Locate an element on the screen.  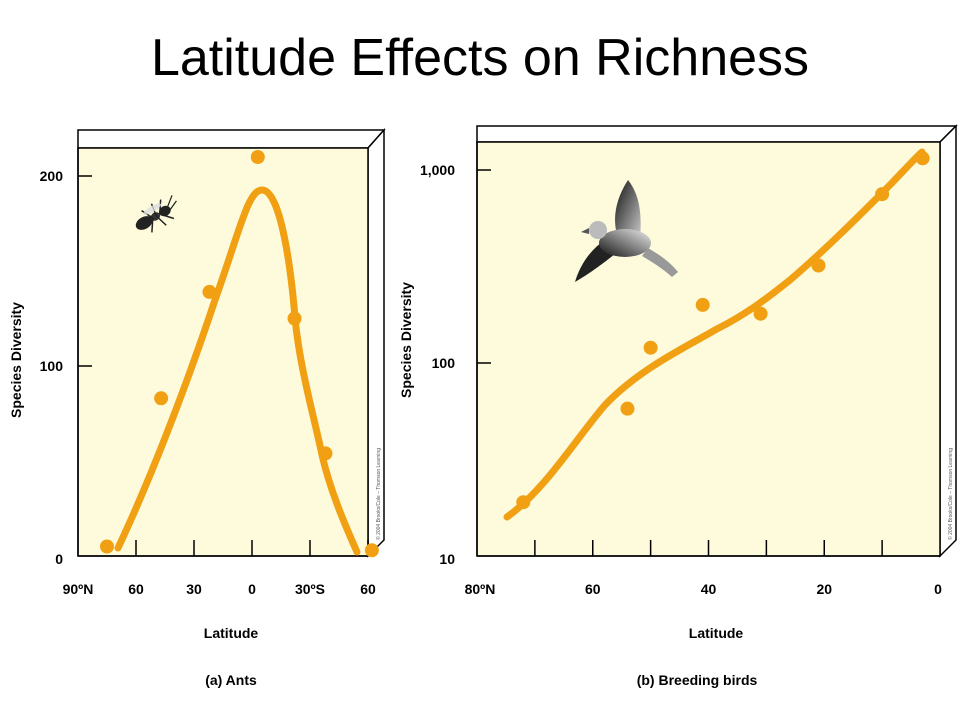
ant-icon is located at coordinates (156, 214).